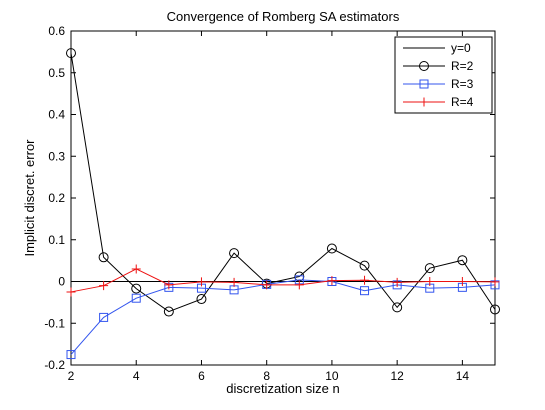  Describe the element at coordinates (54, 323) in the screenshot. I see `y-tick-label: -0.1` at that location.